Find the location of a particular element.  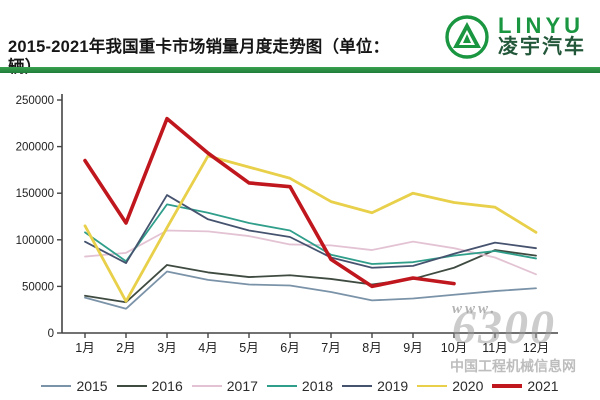

linyu-logo-icon is located at coordinates (467, 36).